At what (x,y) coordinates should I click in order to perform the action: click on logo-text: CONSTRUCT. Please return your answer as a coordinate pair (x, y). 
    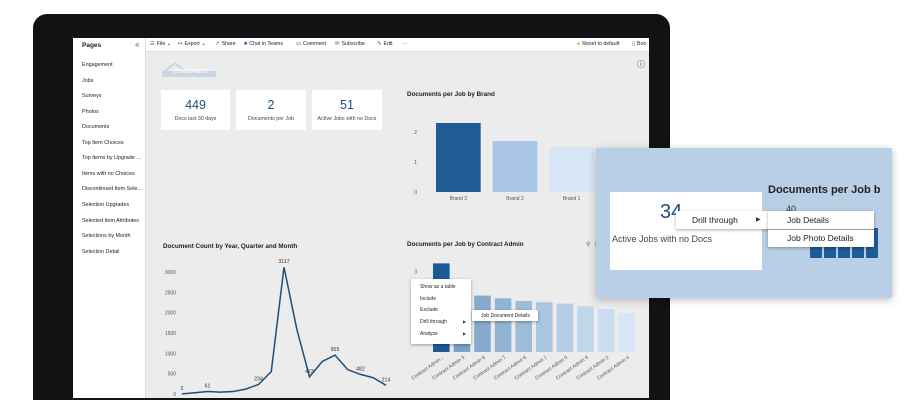
    Looking at the image, I should click on (191, 72).